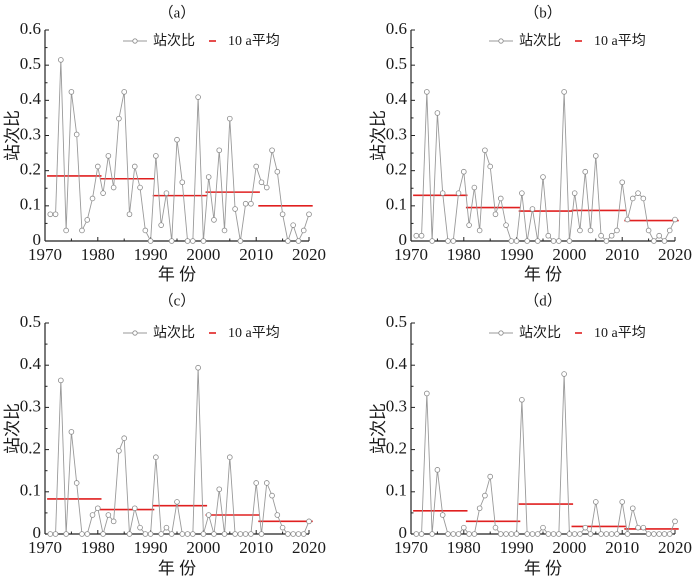  What do you see at coordinates (177, 300) in the screenshot?
I see `panel-title: （c）` at bounding box center [177, 300].